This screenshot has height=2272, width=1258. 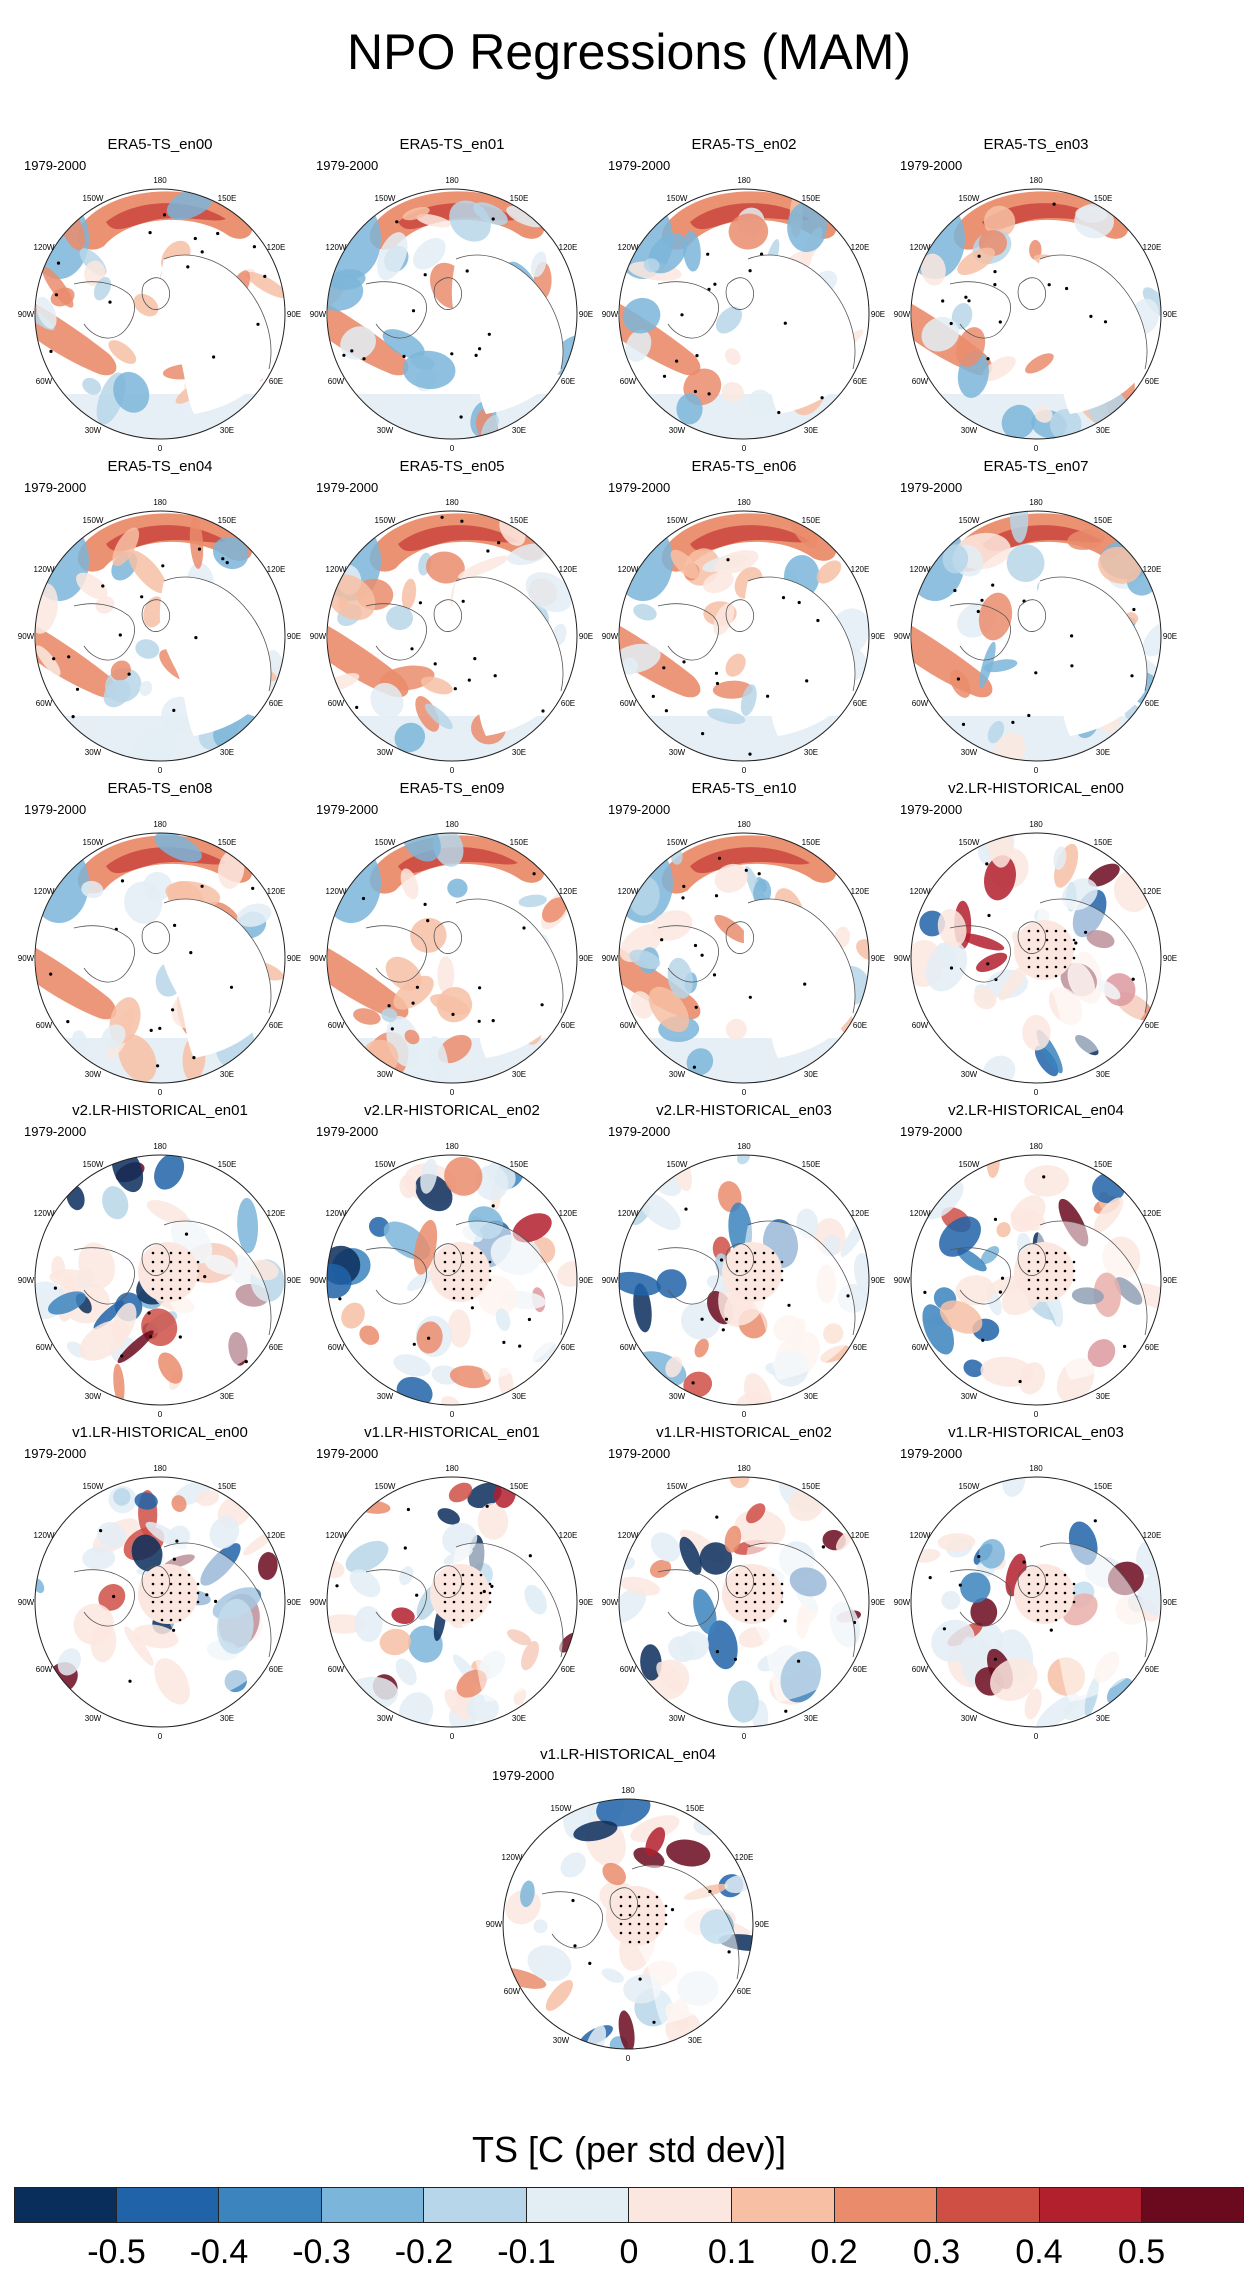 I want to click on colorbar-tick-label: -0.3, so click(x=321, y=2252).